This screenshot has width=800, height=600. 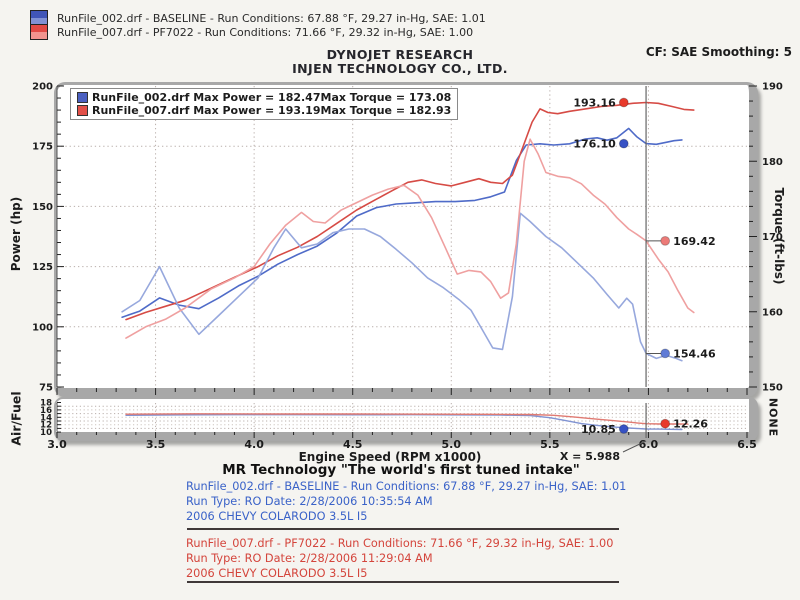 What do you see at coordinates (42, 147) in the screenshot?
I see `svg-text: 175` at bounding box center [42, 147].